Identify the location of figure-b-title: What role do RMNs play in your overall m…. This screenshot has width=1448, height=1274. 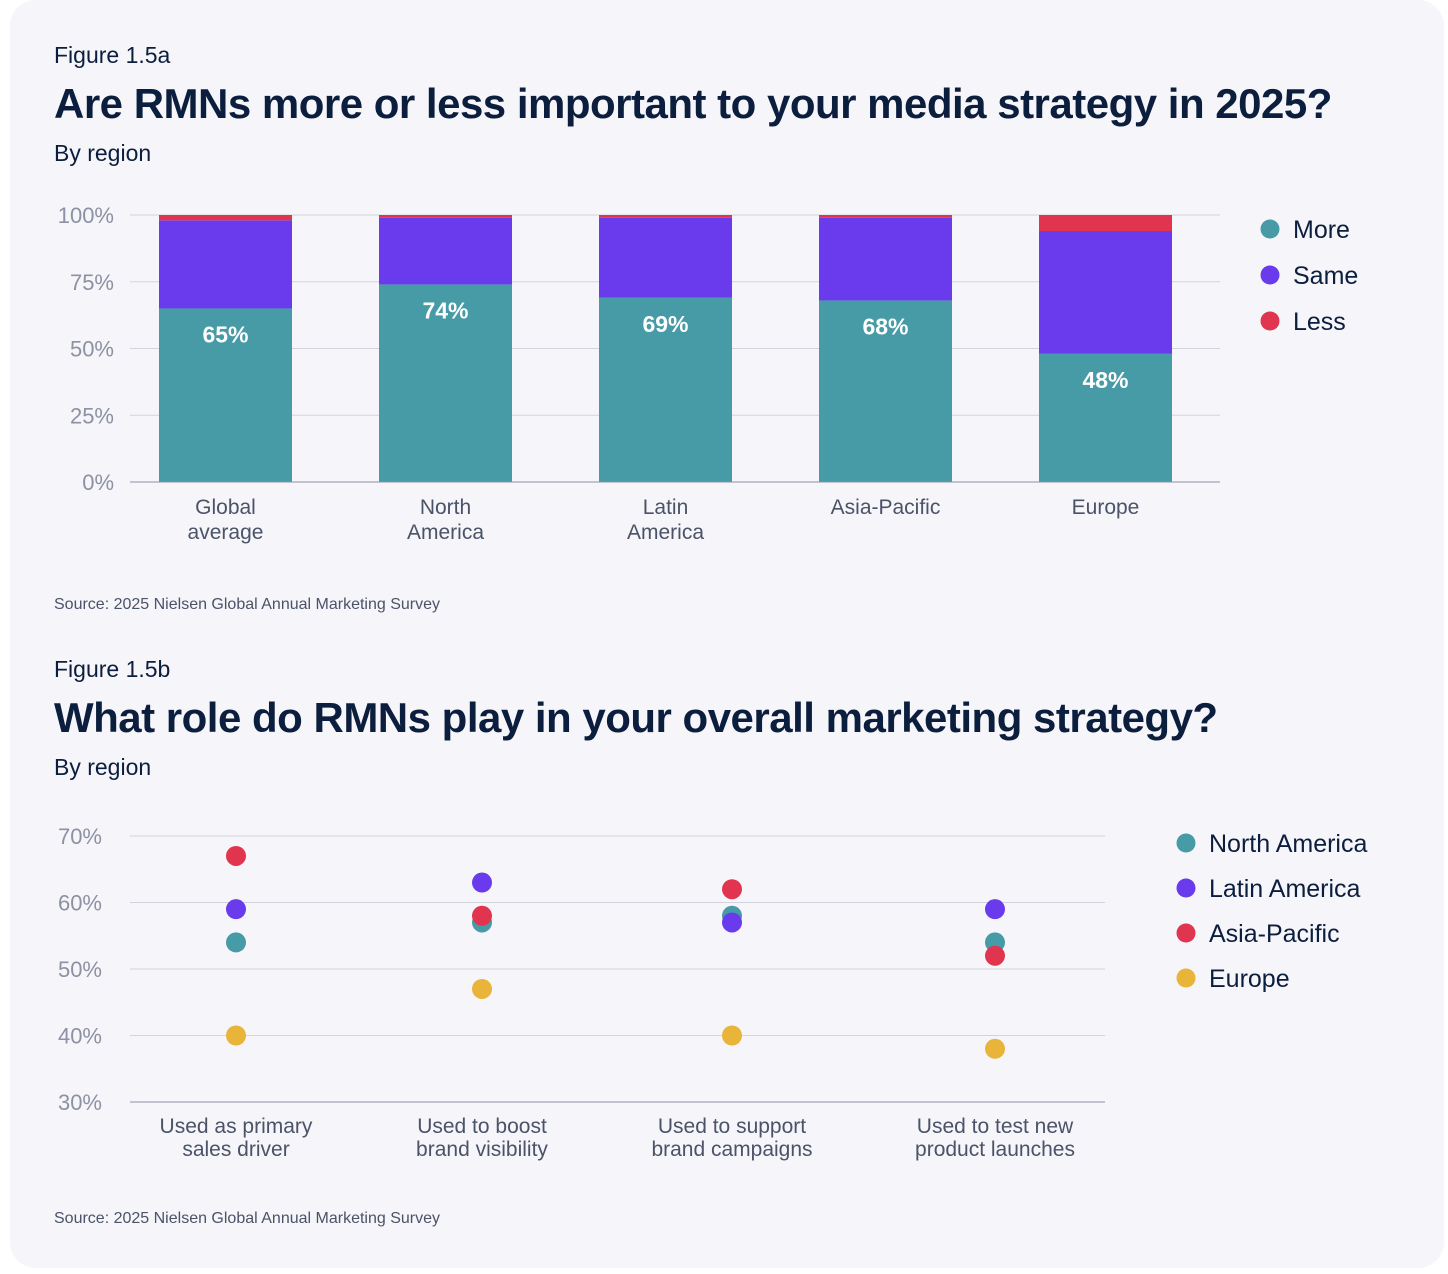
(636, 717).